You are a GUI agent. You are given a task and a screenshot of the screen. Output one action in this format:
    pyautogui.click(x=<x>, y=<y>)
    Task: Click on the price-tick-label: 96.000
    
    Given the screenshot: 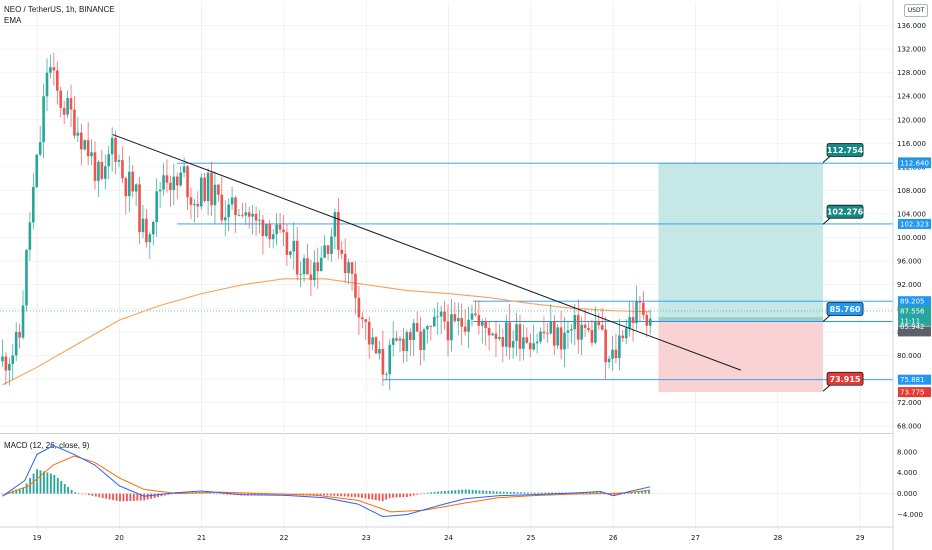 What is the action you would take?
    pyautogui.click(x=909, y=262)
    